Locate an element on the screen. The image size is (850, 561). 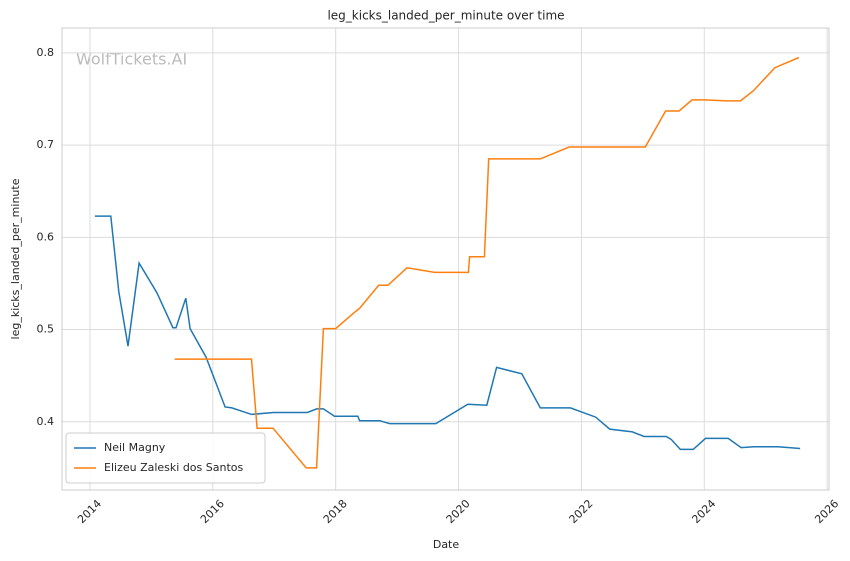
y-axis-label: leg_kicks_landed_per_minute is located at coordinates (15, 258).